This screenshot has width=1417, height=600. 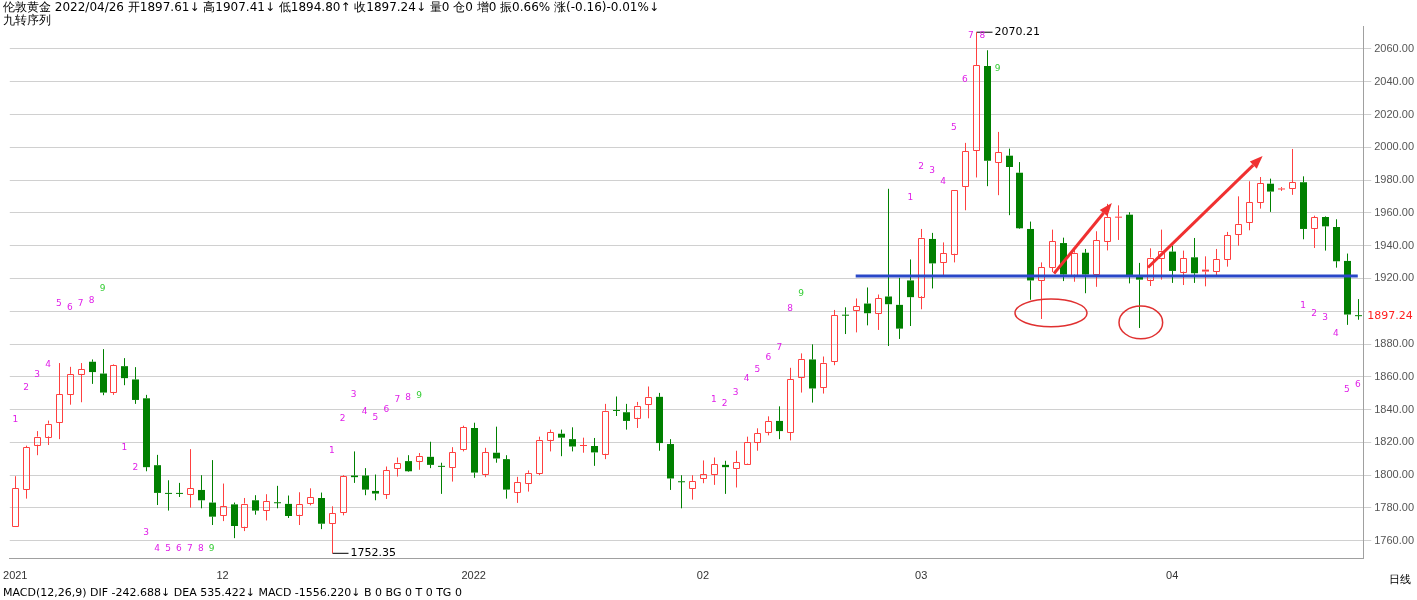 I want to click on chart-subtitle: 九转序列, so click(x=27, y=20).